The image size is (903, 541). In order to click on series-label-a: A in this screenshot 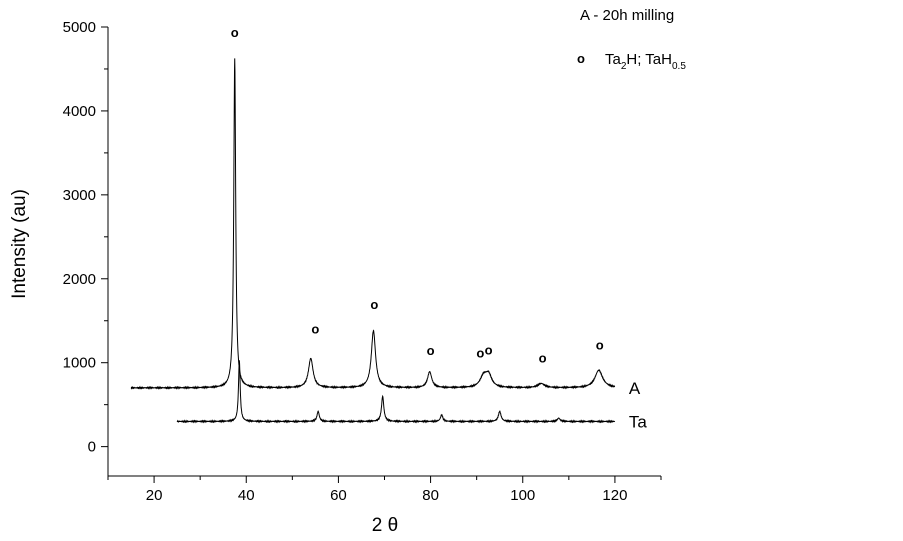, I will do `click(635, 388)`.